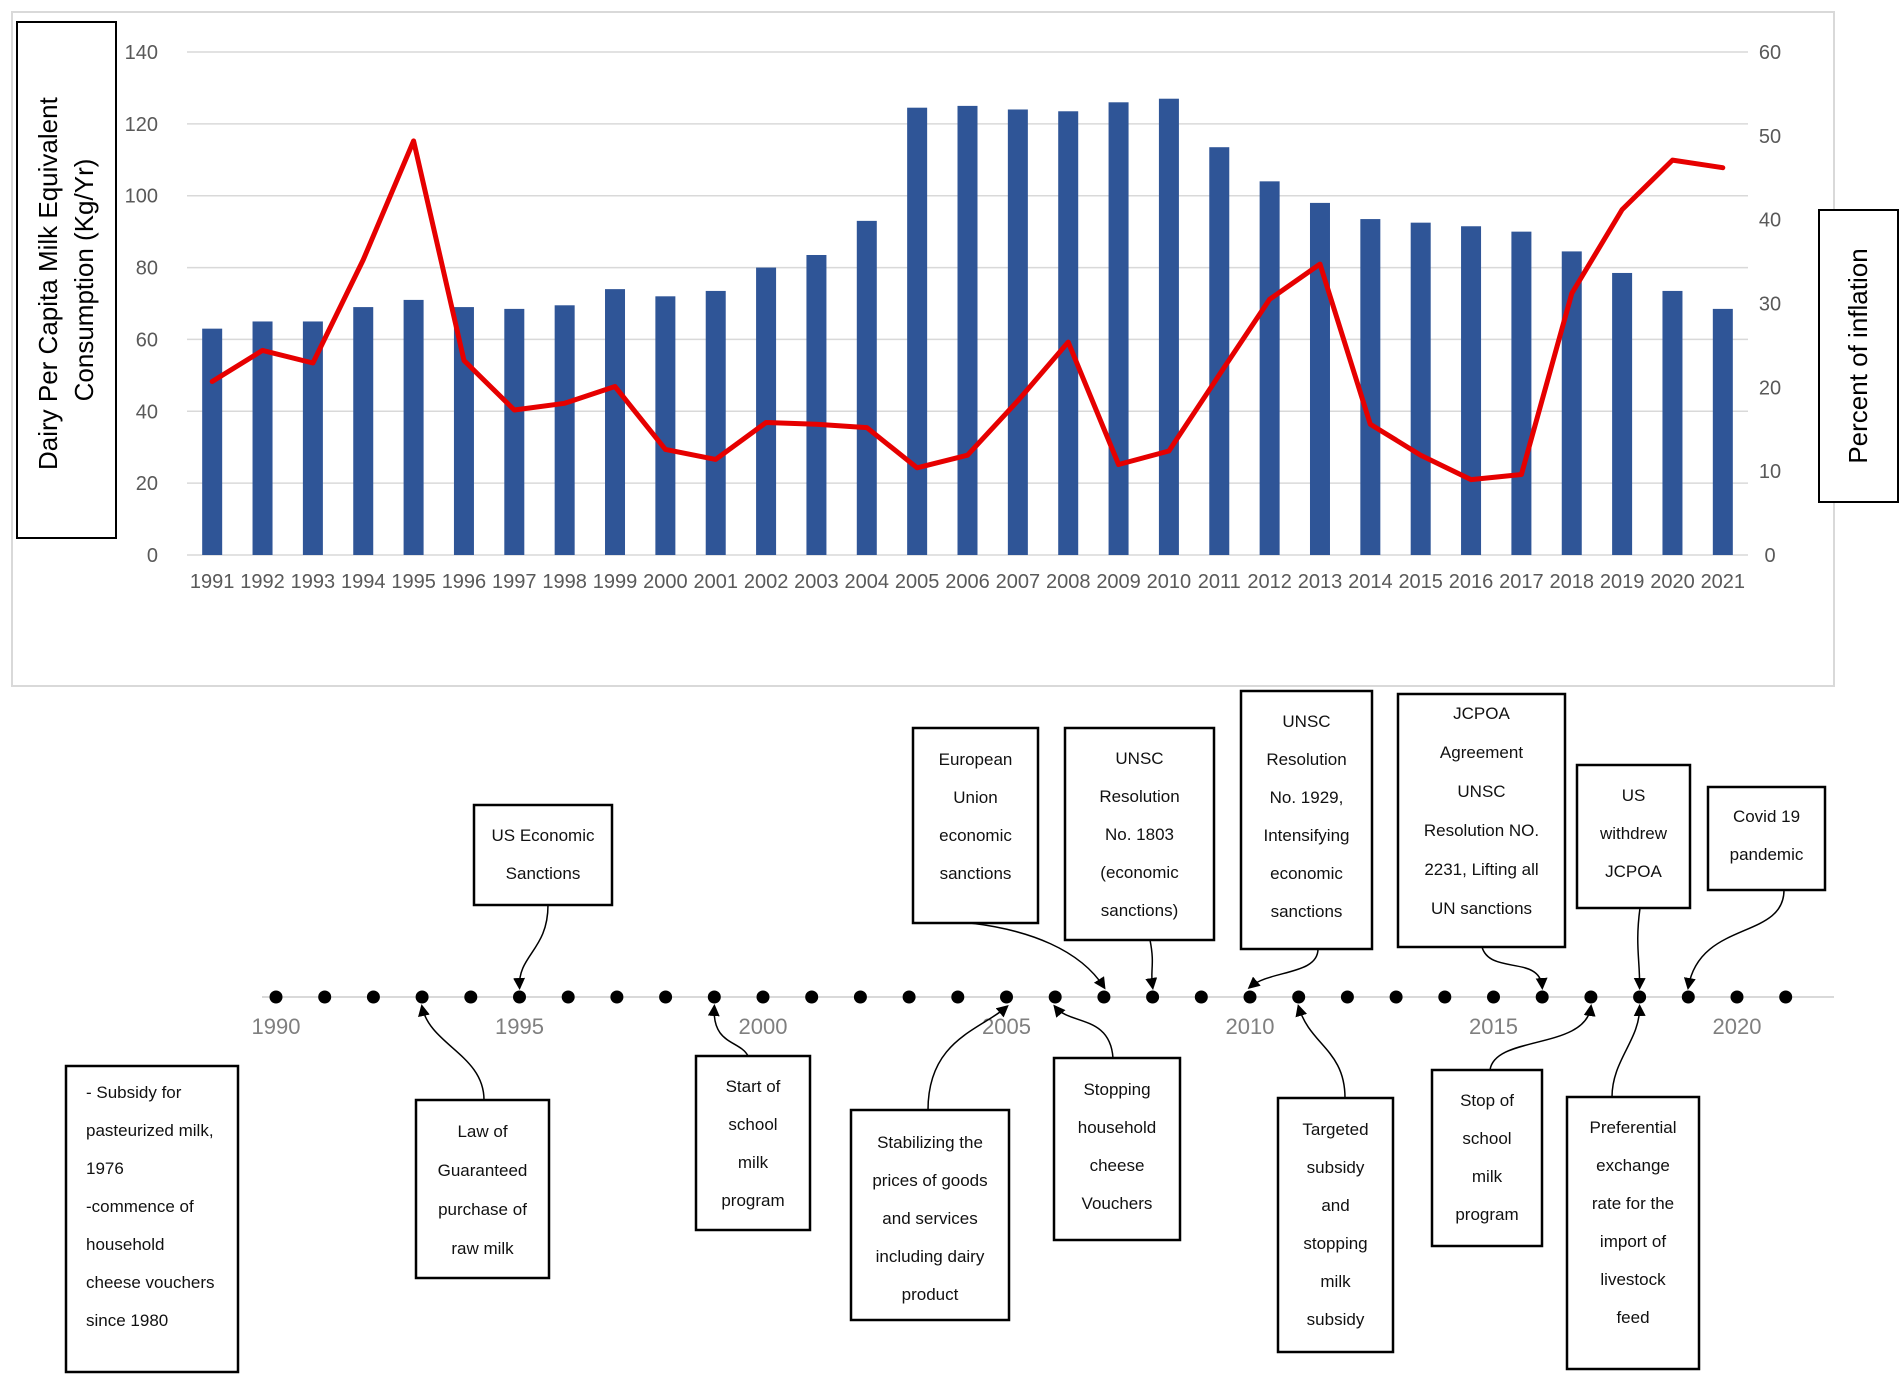  Describe the element at coordinates (766, 582) in the screenshot. I see `x-tick-label: 2002` at that location.